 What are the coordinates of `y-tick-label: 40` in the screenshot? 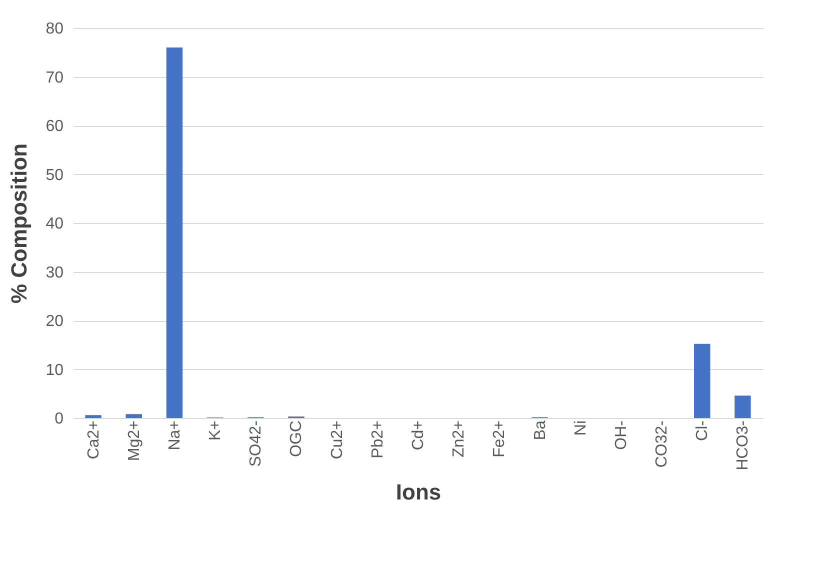 It's located at (55, 224).